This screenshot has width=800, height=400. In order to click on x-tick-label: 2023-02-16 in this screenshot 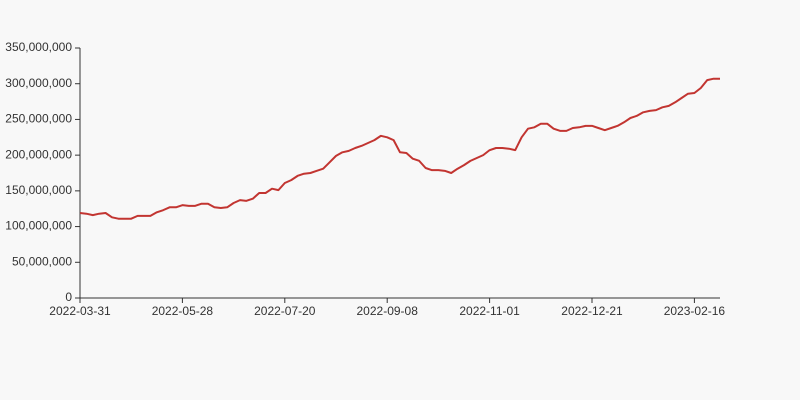, I will do `click(695, 311)`.